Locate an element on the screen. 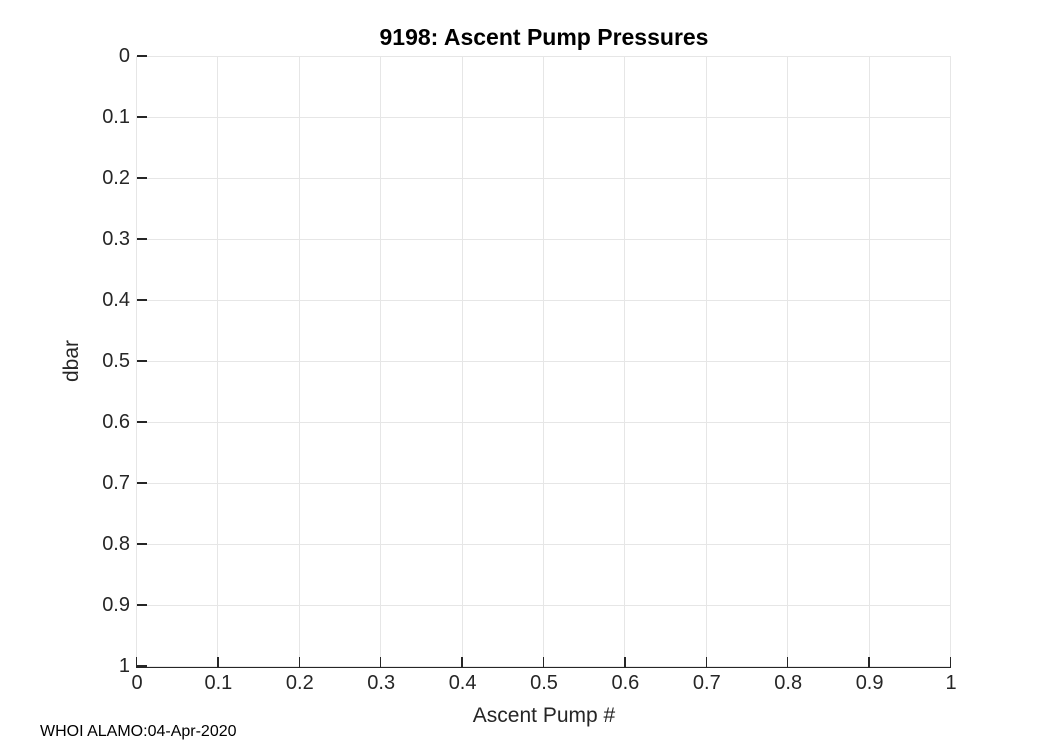 The image size is (1050, 750). x-tick-label: 0.2 is located at coordinates (299, 683).